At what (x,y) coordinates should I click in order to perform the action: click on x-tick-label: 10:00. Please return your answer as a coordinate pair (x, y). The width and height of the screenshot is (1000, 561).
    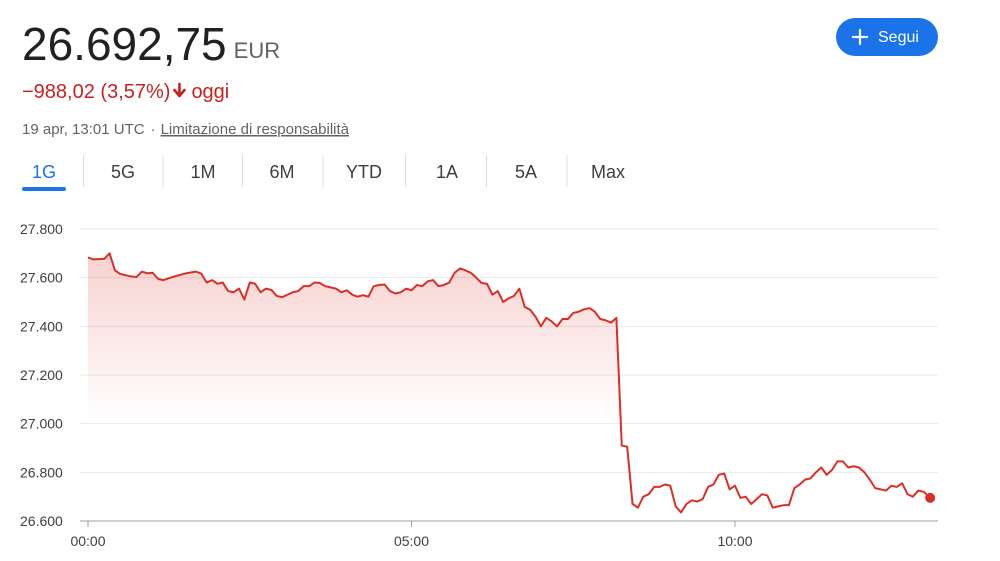
    Looking at the image, I should click on (734, 541).